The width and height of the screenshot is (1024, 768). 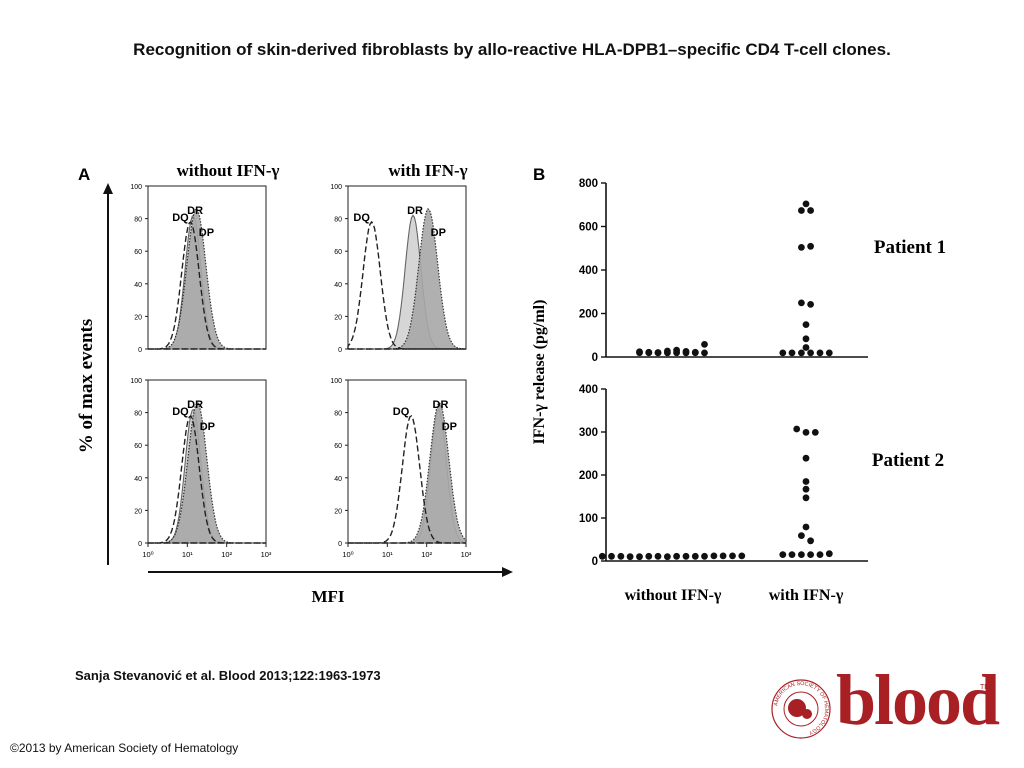 I want to click on col-title-without: without IFN-γ, so click(x=228, y=170).